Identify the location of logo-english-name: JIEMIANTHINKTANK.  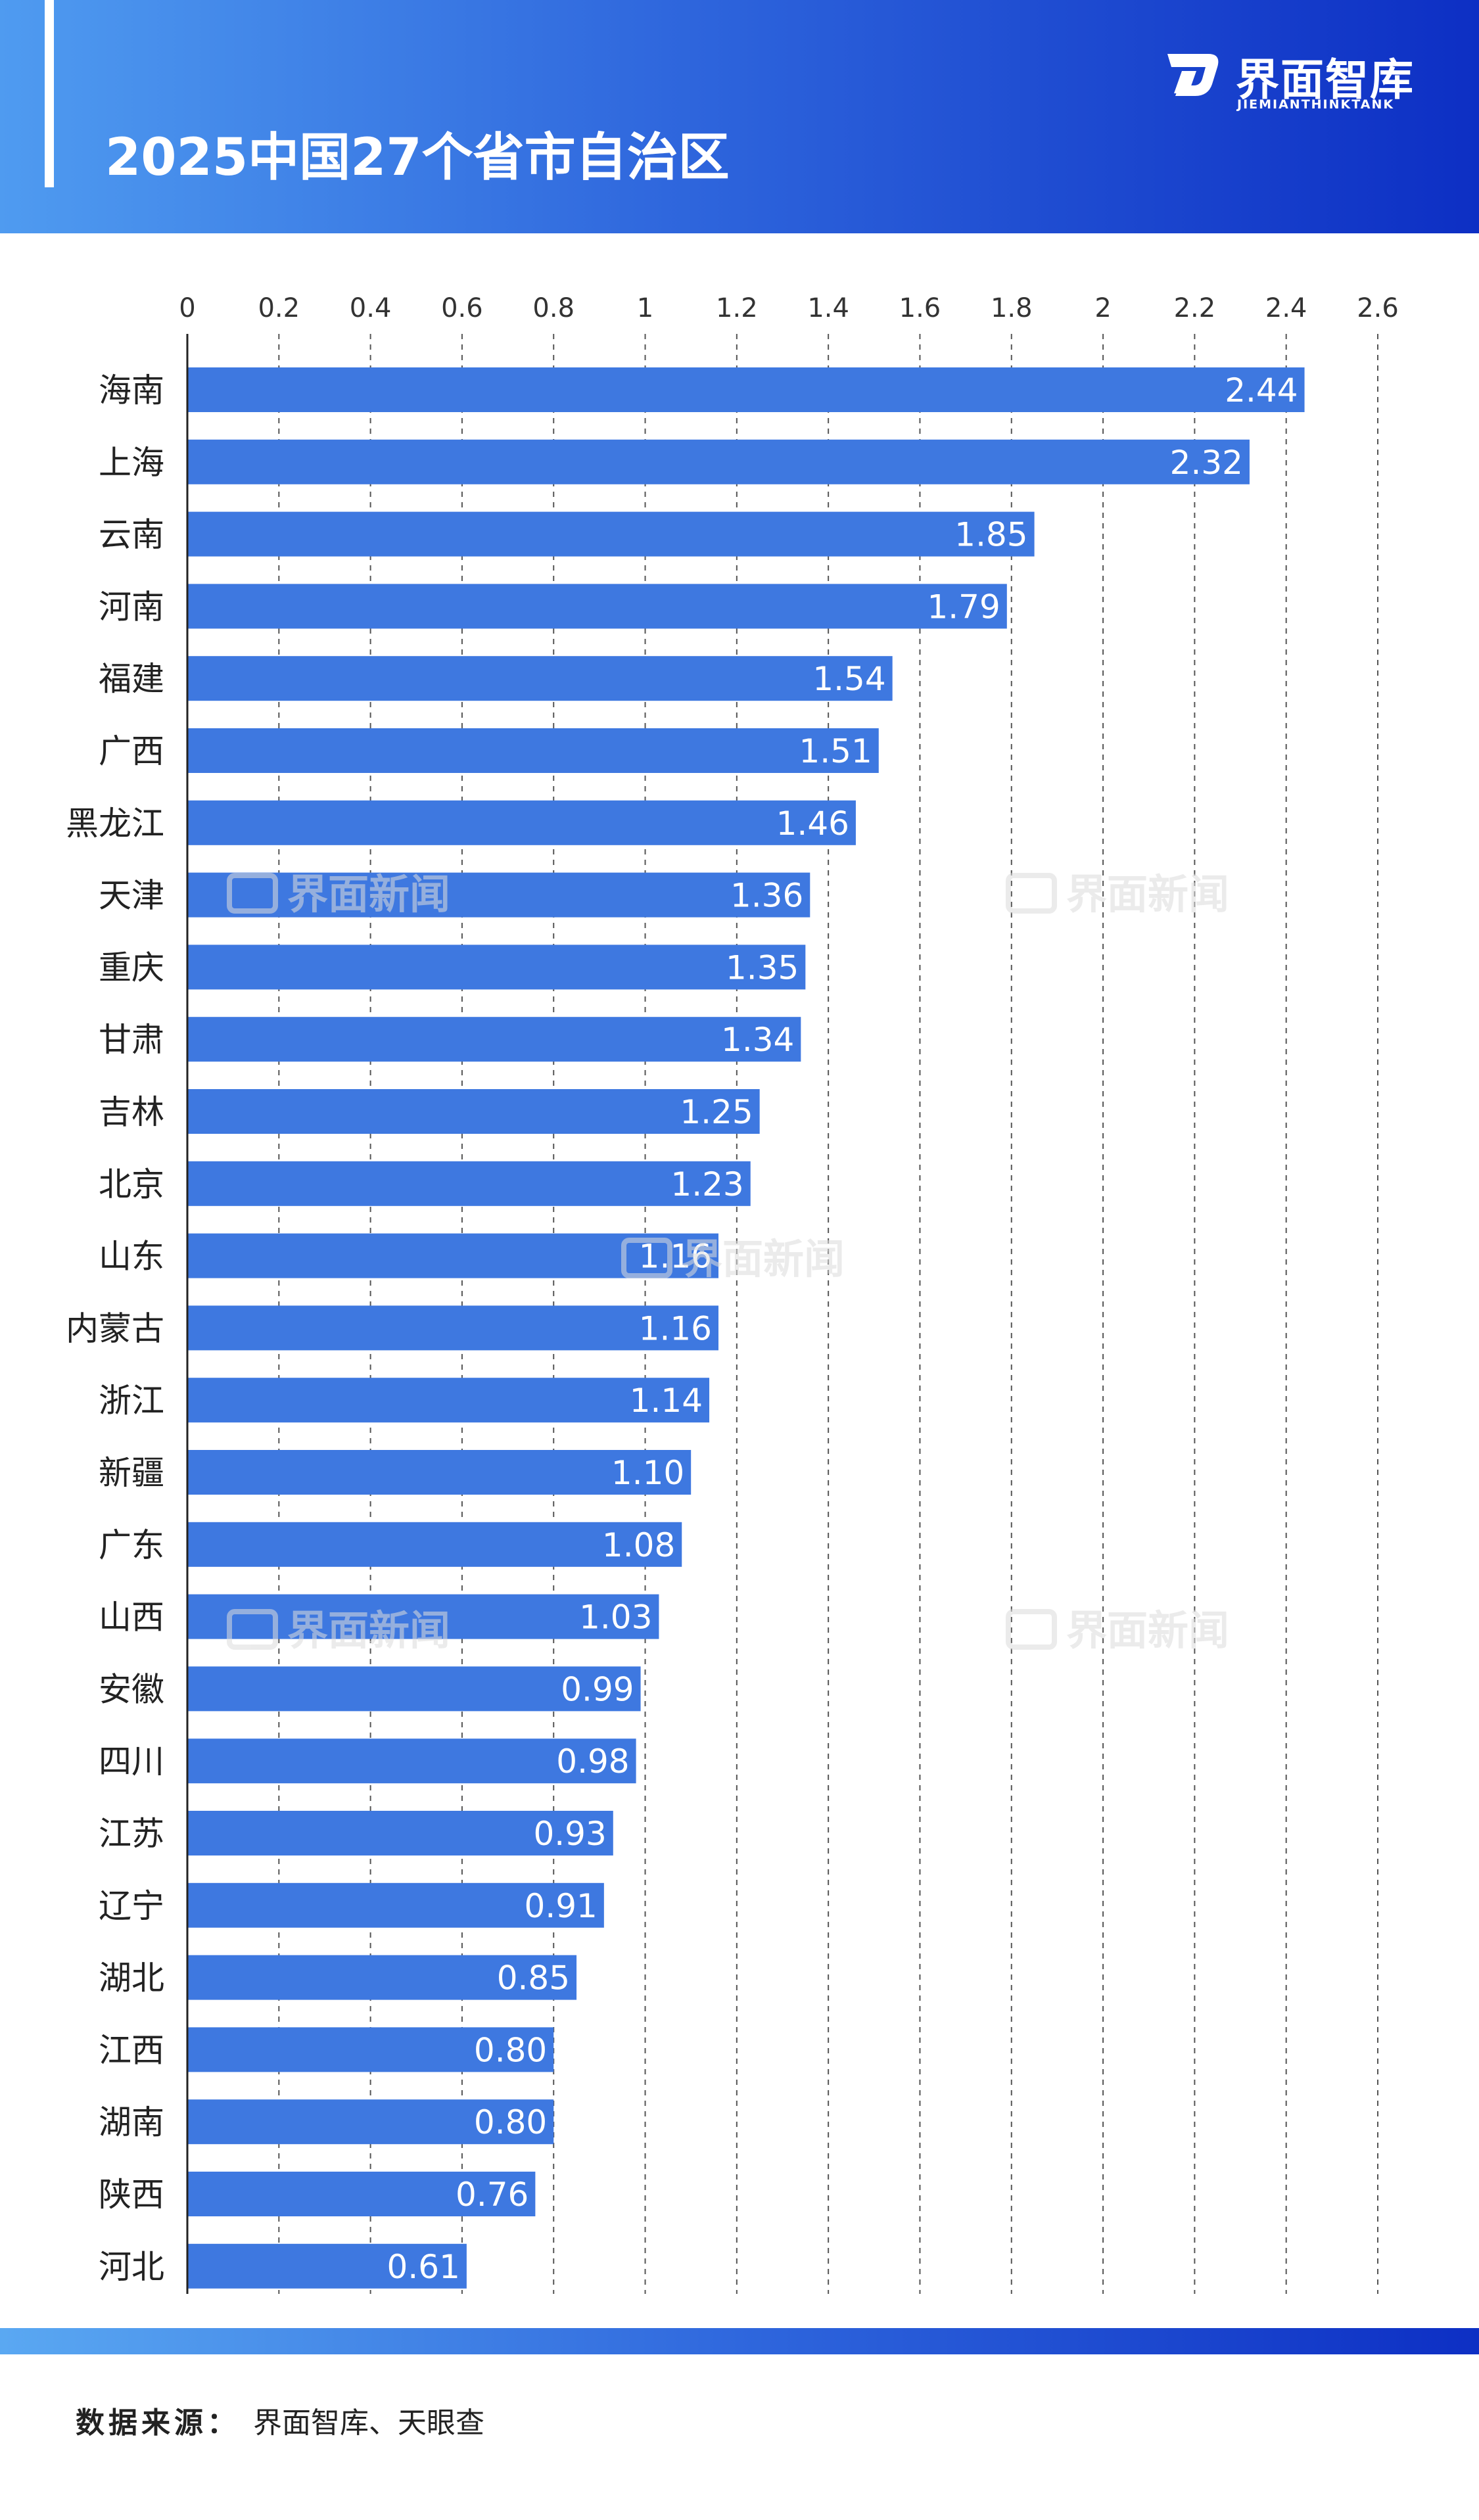
(1316, 104).